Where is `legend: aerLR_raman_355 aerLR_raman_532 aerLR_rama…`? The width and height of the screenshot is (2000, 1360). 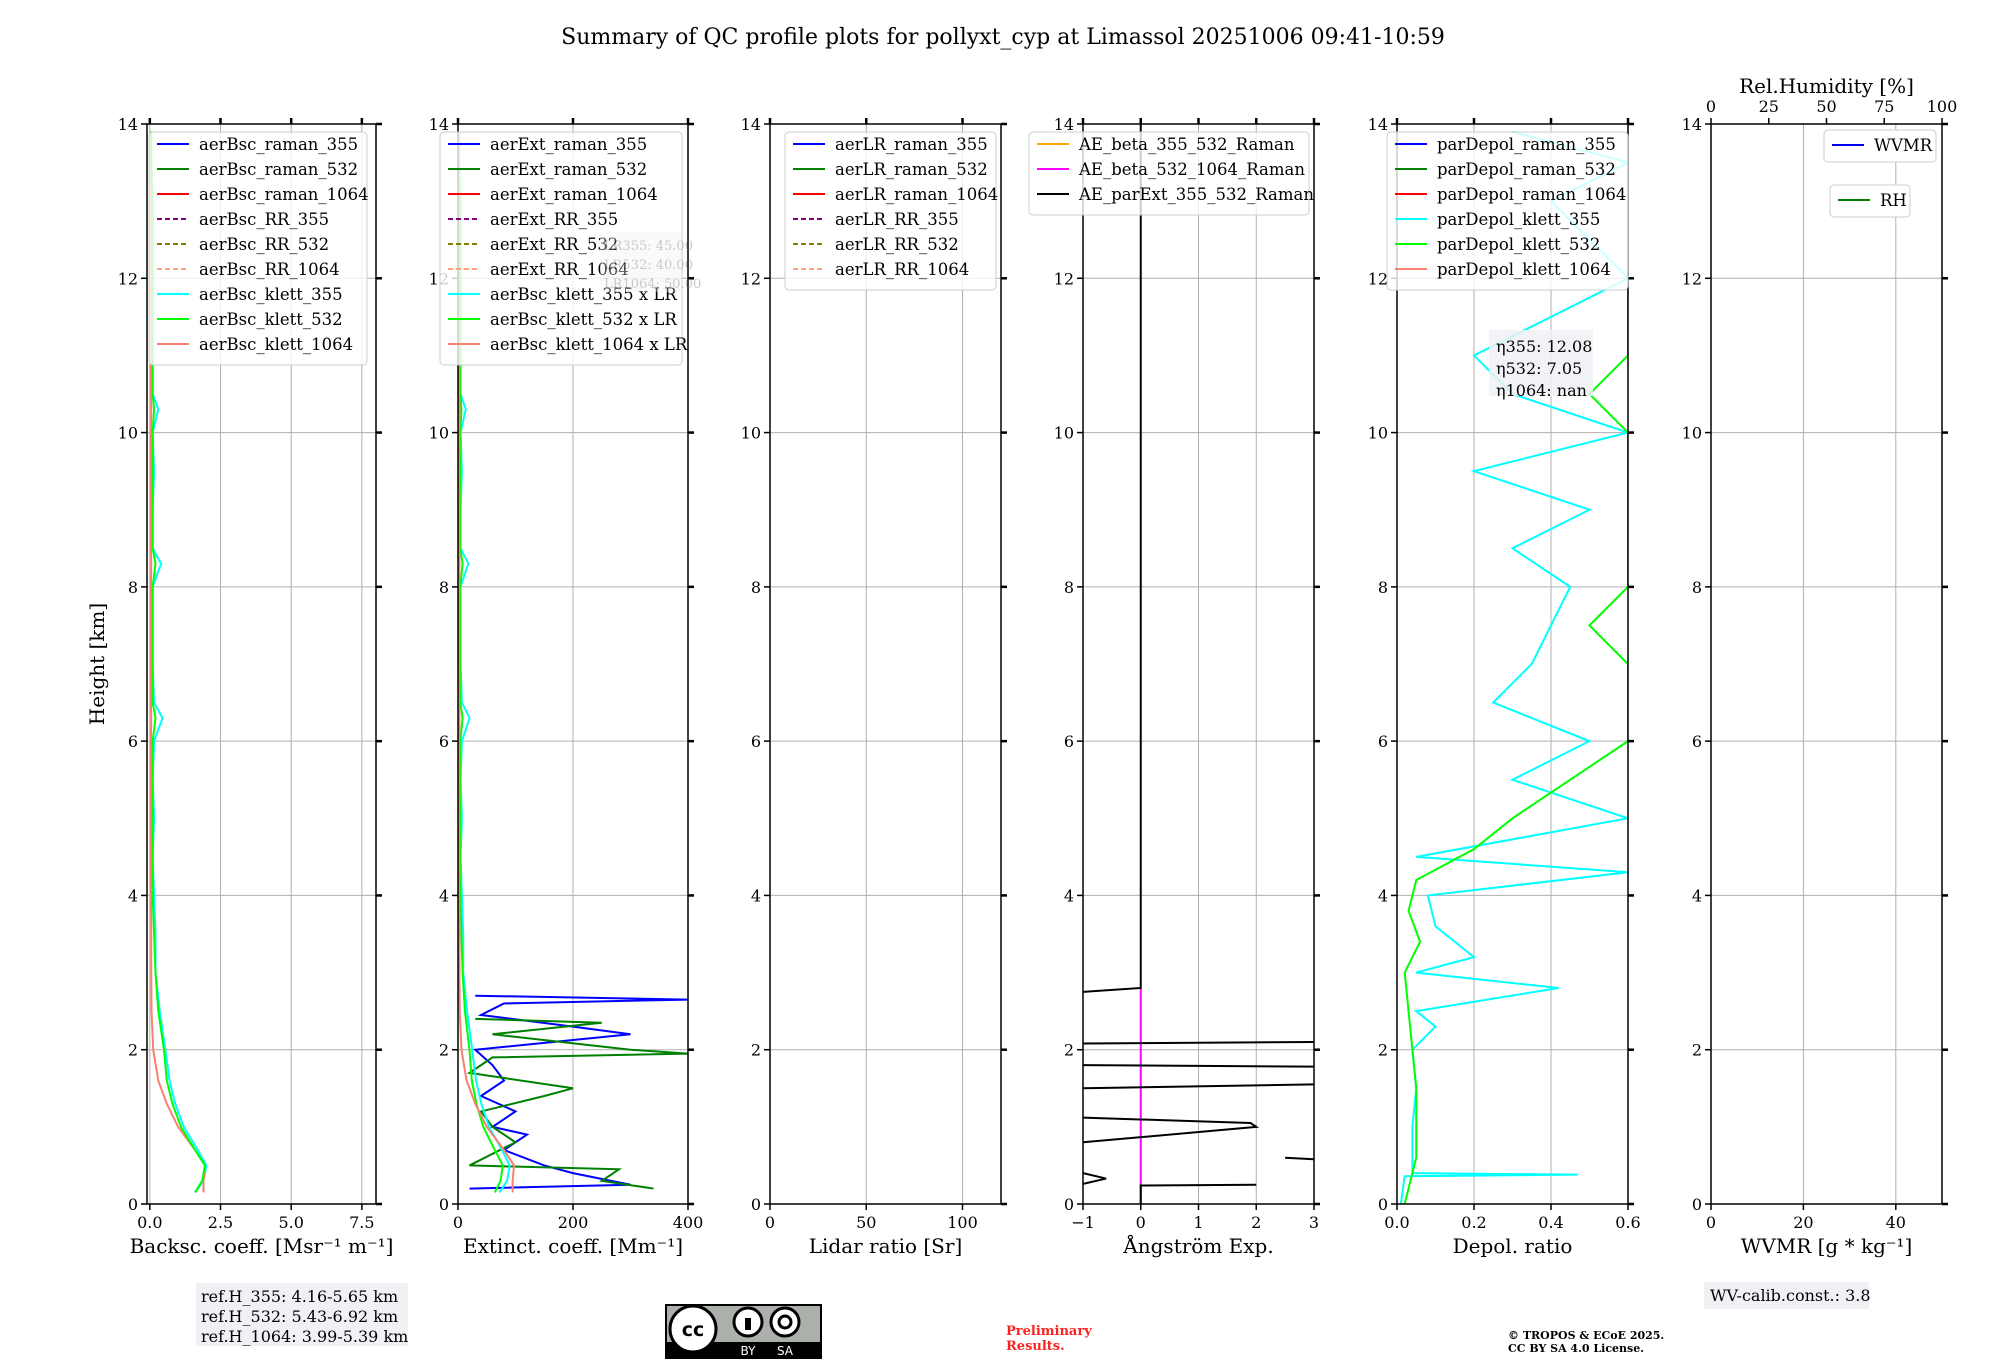 legend: aerLR_raman_355 aerLR_raman_532 aerLR_rama… is located at coordinates (891, 211).